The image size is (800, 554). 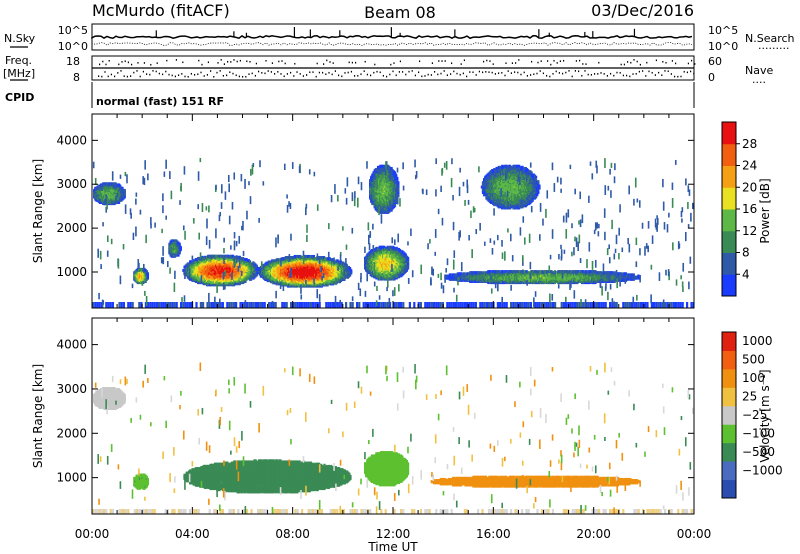 I want to click on noise-right-top-tick: 10^5, so click(x=723, y=30).